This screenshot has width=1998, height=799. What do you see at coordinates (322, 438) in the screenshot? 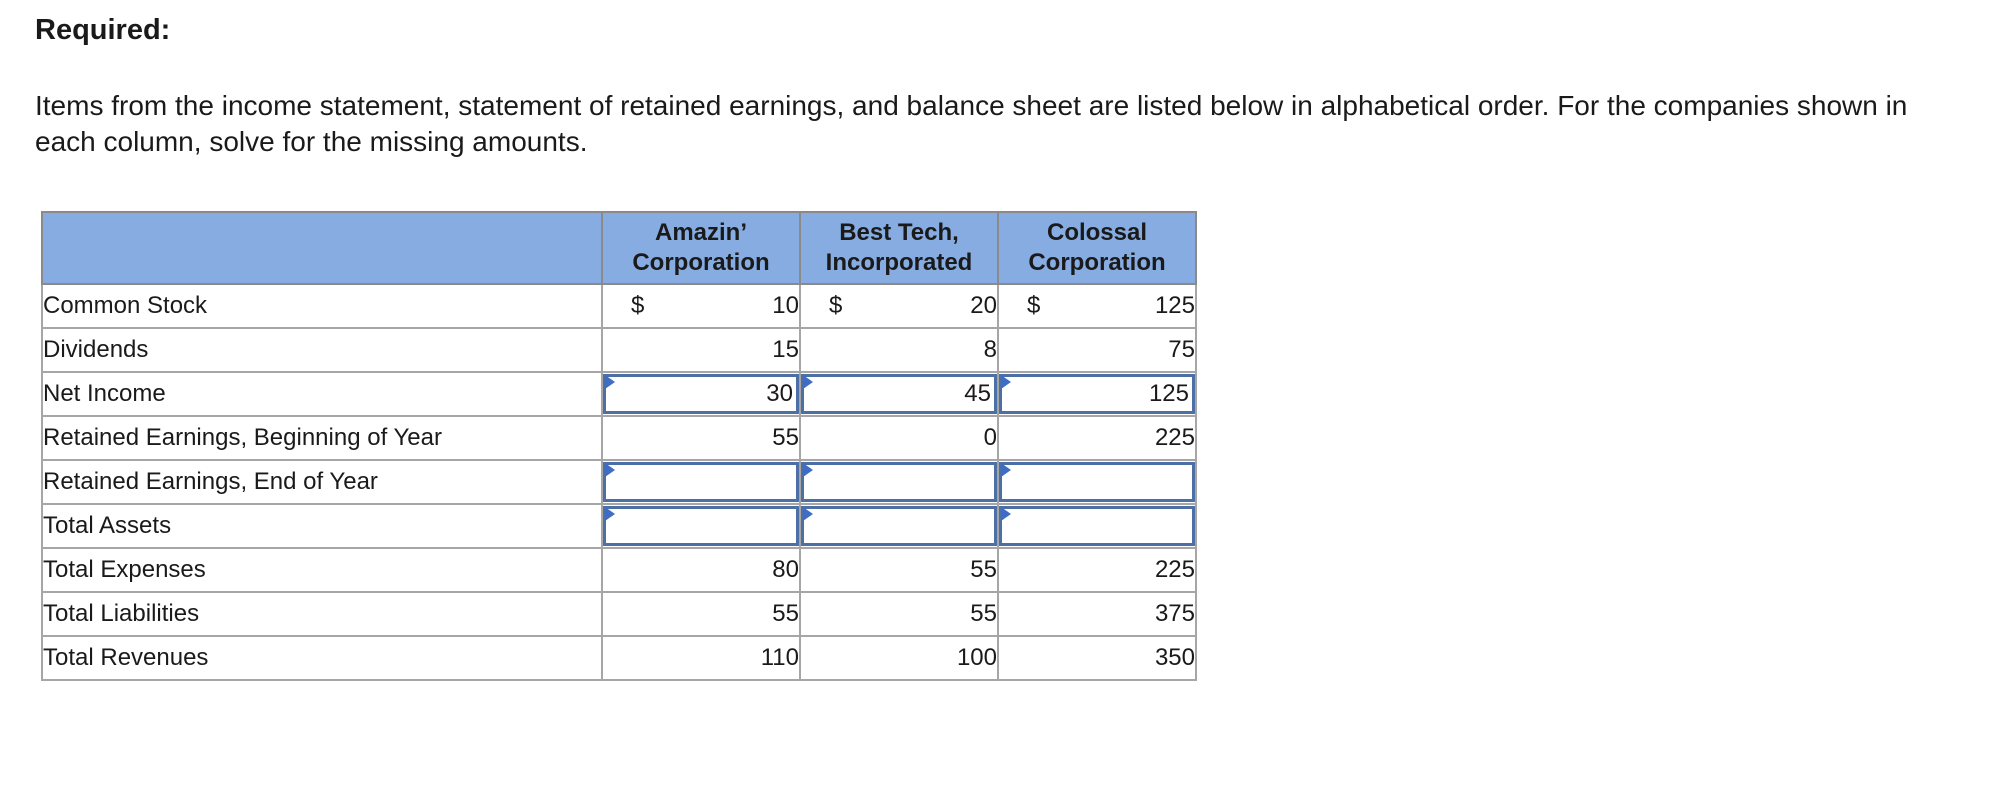
I see `row-label: Retained Earnings, Beginning of Year` at bounding box center [322, 438].